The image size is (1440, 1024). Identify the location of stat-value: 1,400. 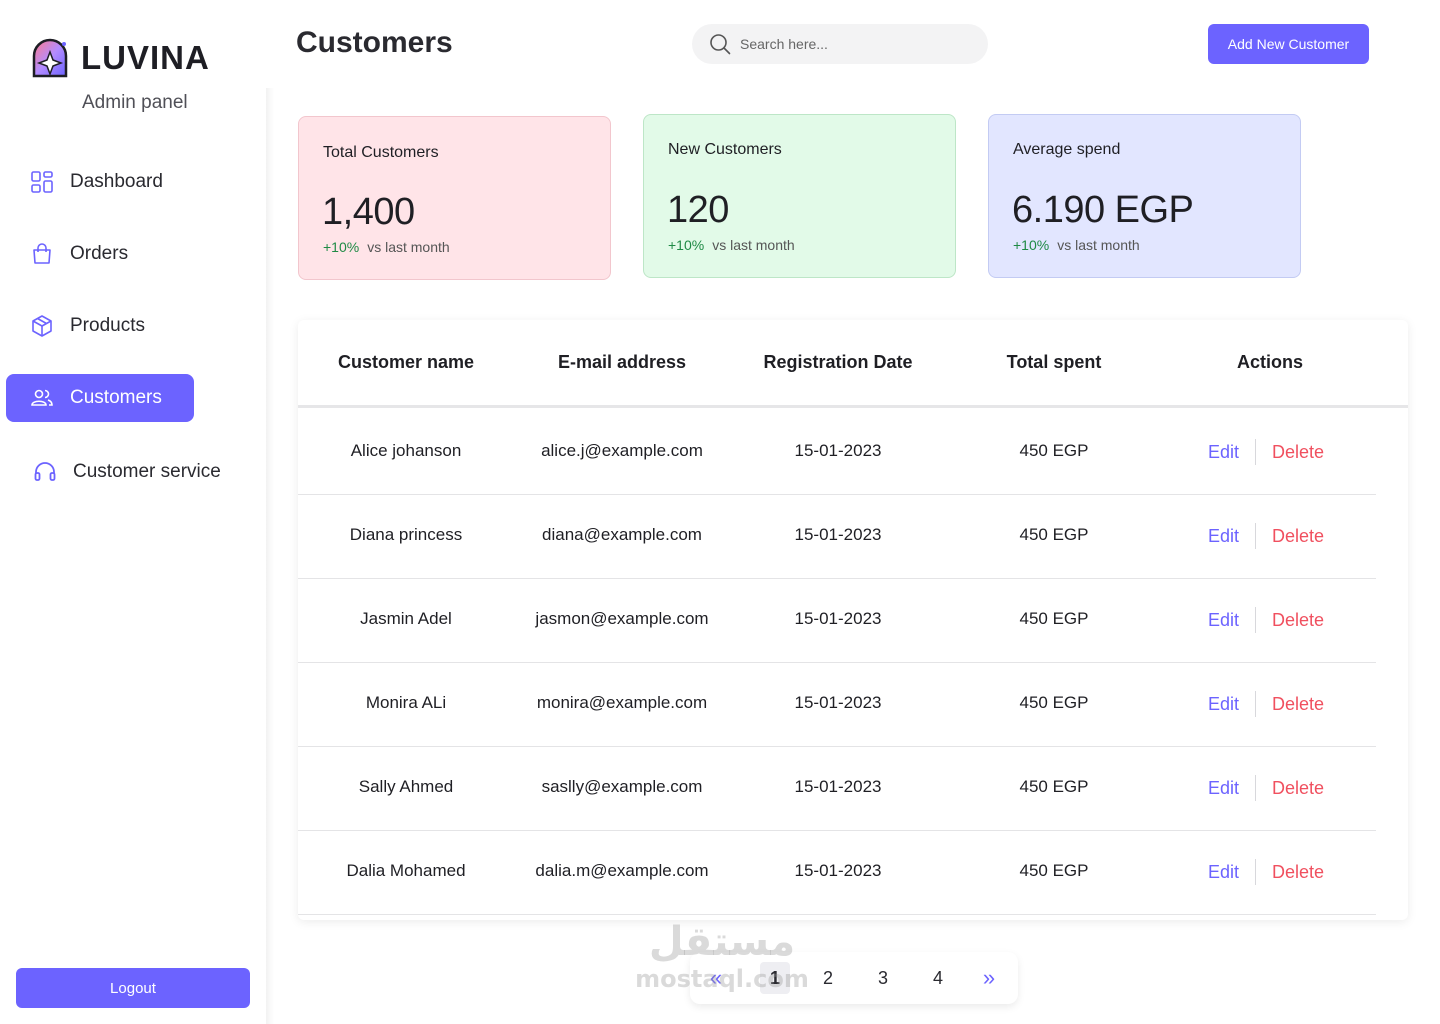
(368, 212).